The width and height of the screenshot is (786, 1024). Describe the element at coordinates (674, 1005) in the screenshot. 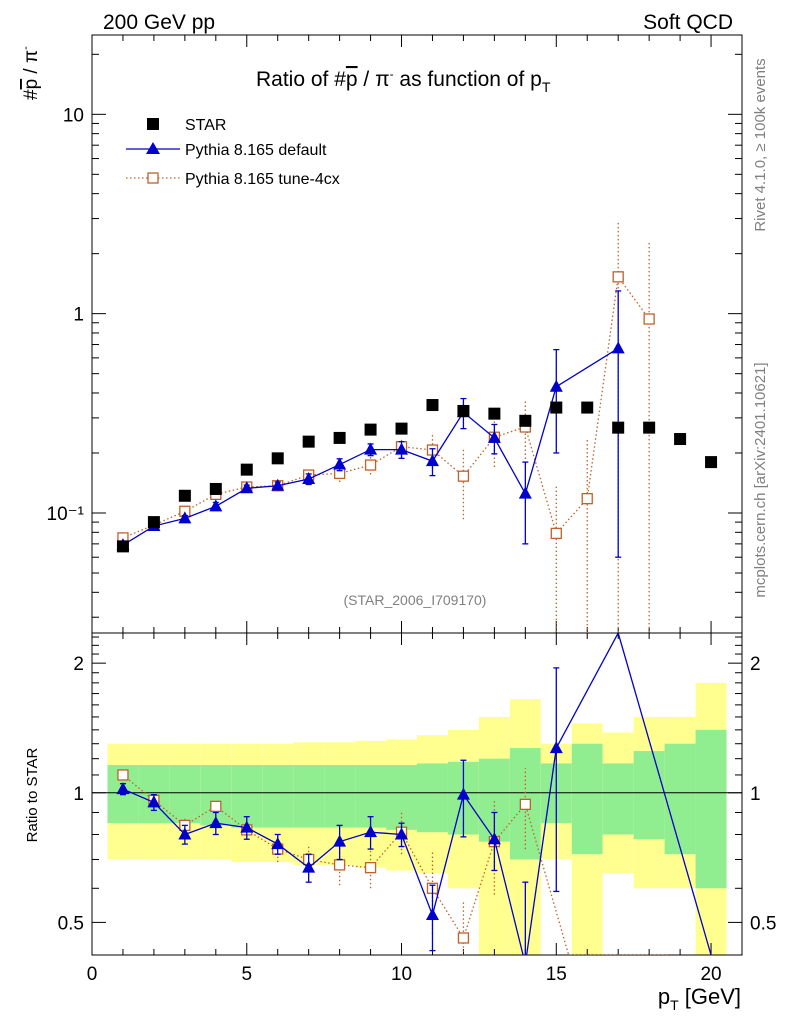

I see `xlabel-sub: T` at that location.